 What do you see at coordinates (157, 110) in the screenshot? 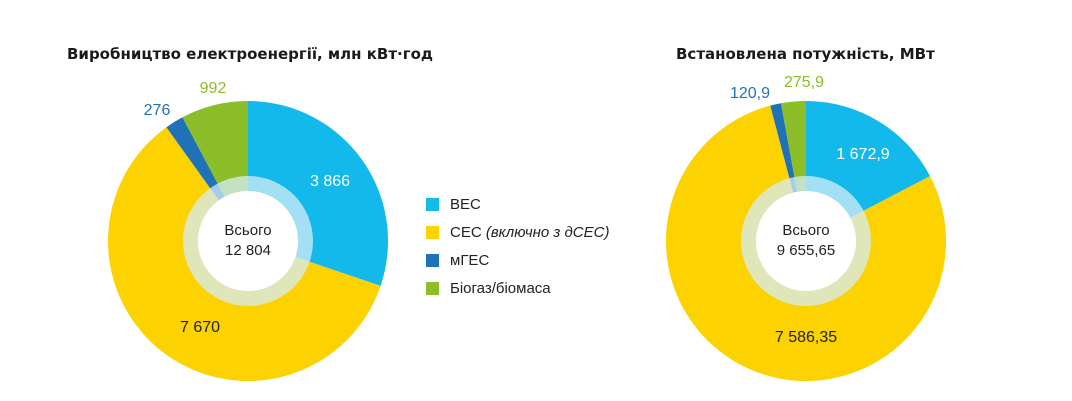
I see `production-value-label-mges: 276` at bounding box center [157, 110].